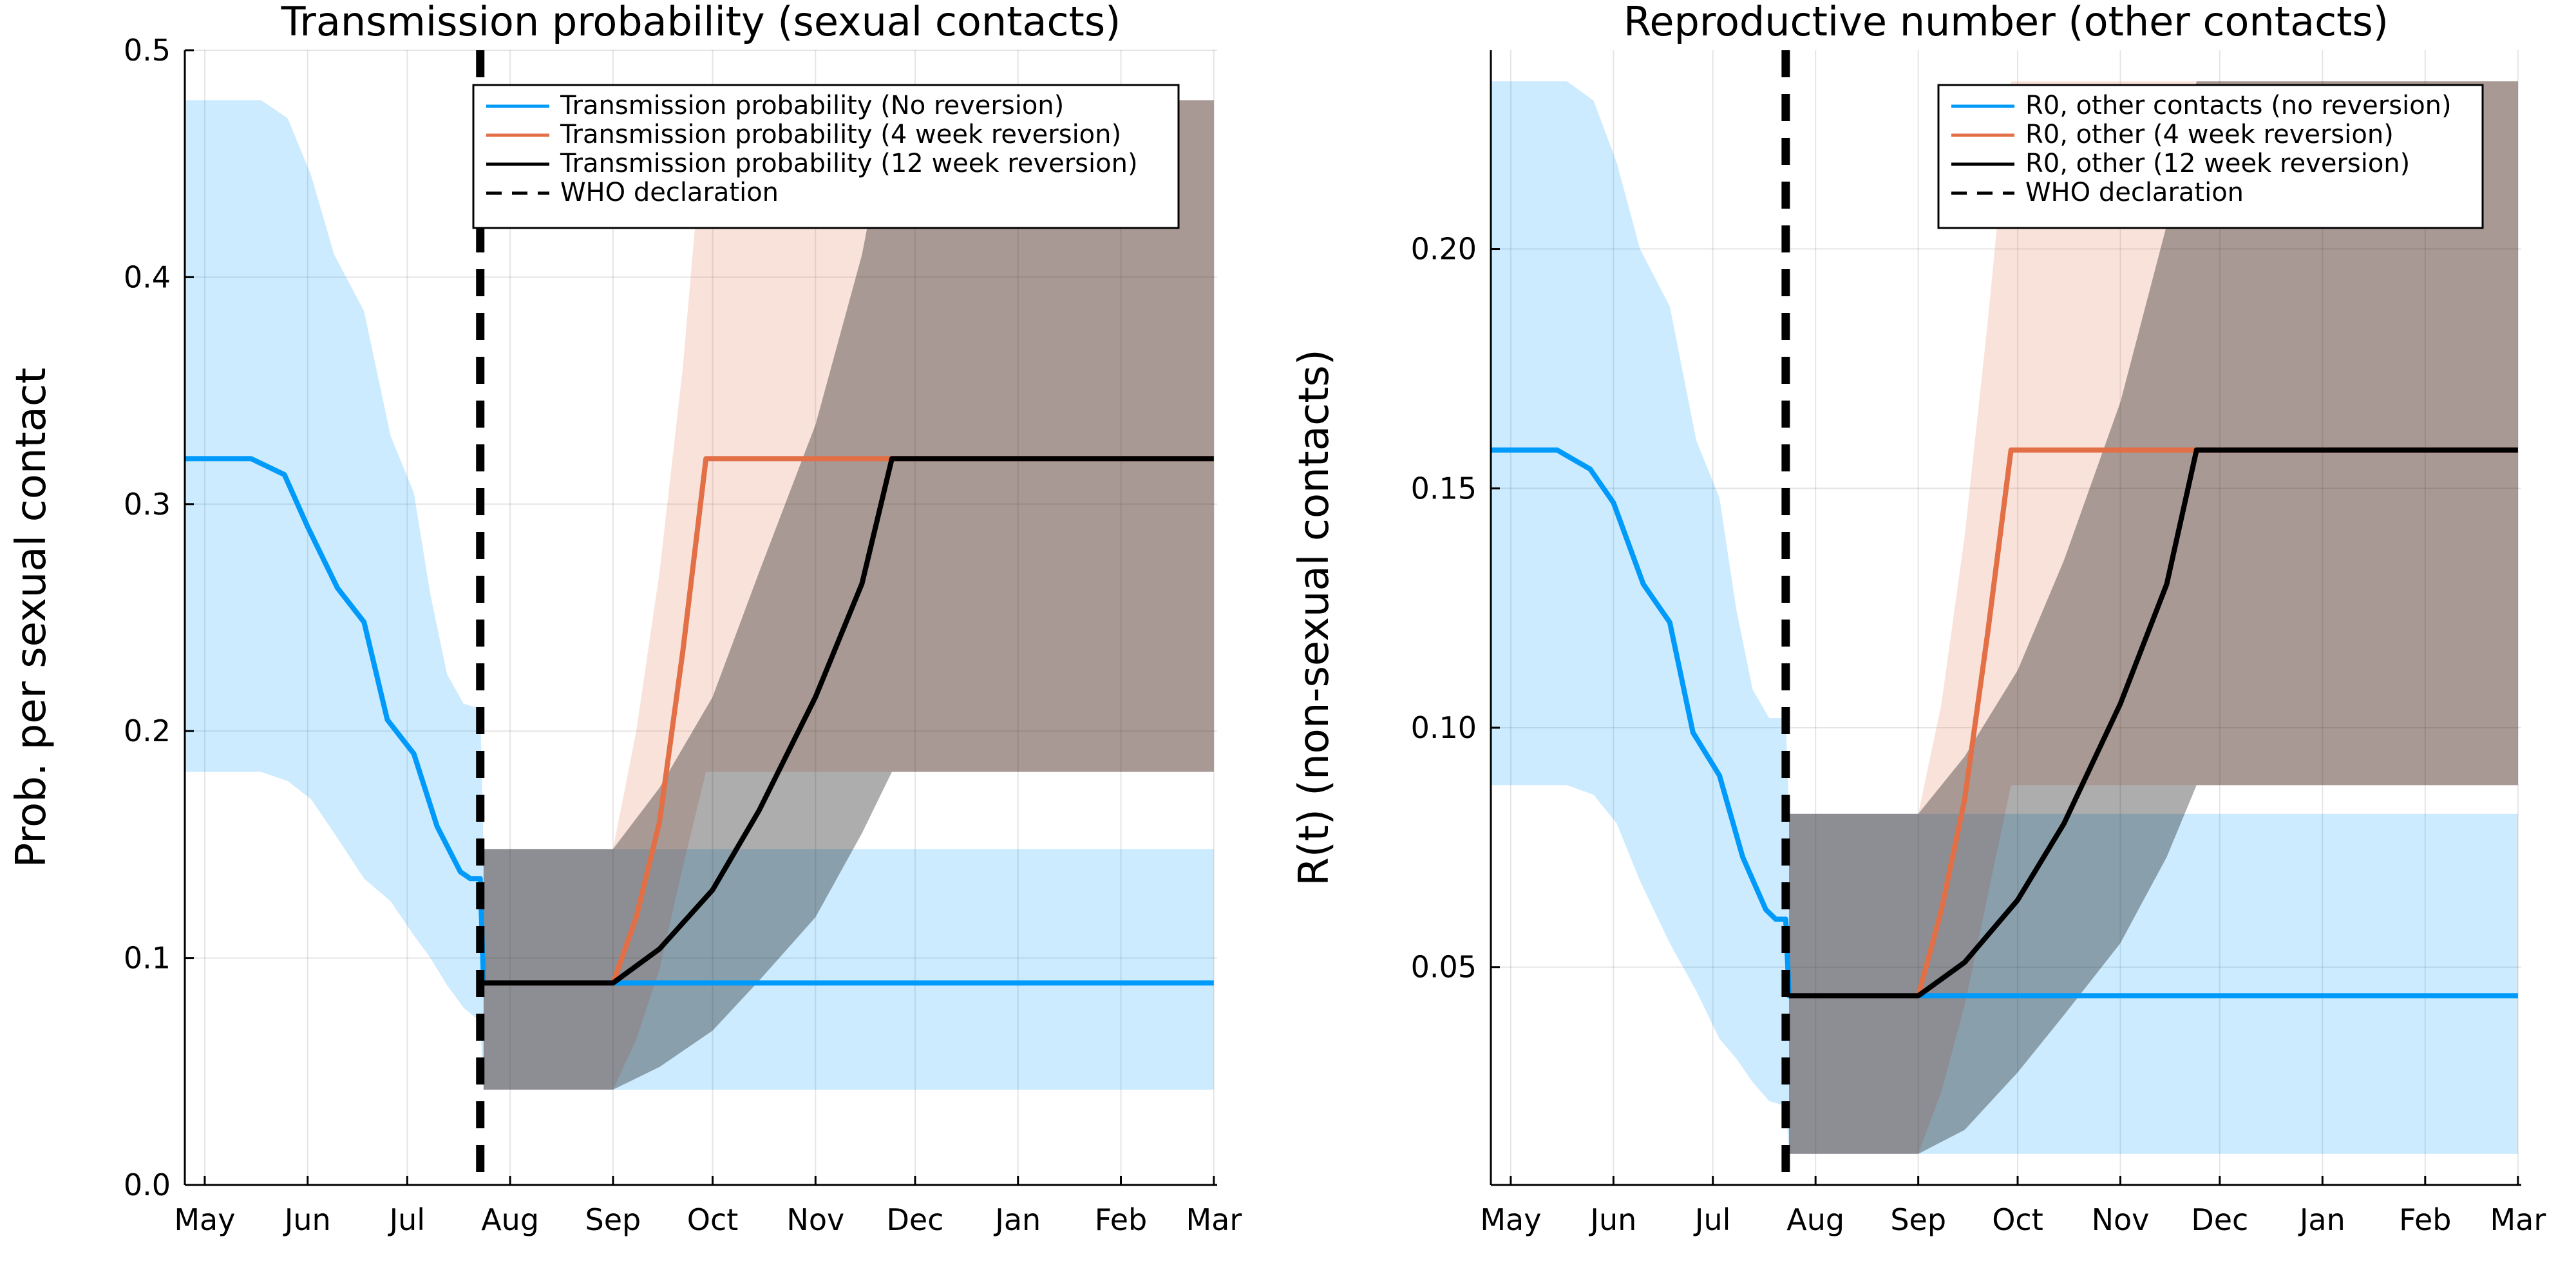  What do you see at coordinates (147, 277) in the screenshot?
I see `y-tick-label: 0.4` at bounding box center [147, 277].